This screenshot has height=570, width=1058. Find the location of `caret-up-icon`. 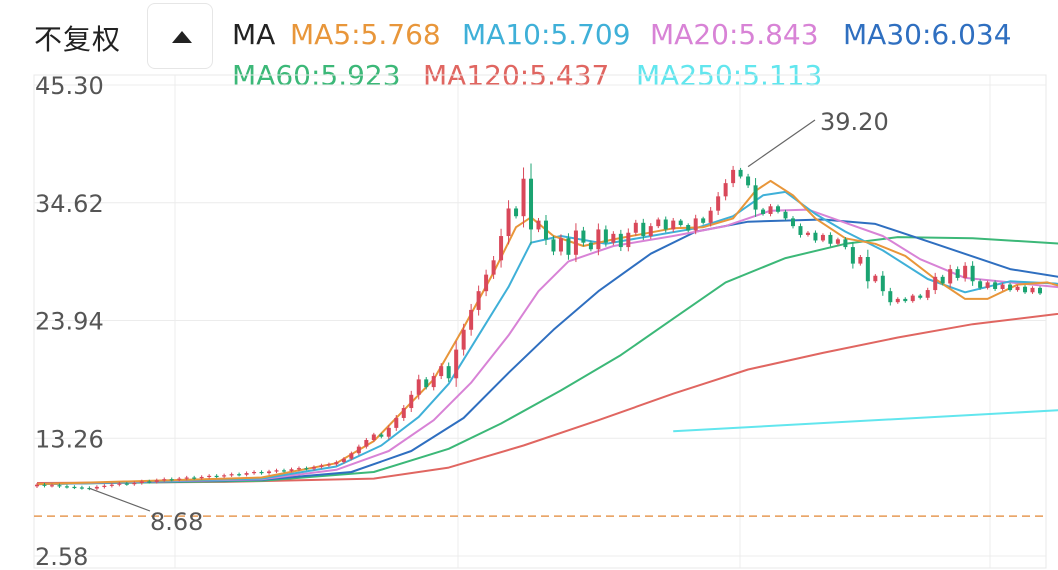

caret-up-icon is located at coordinates (182, 37).